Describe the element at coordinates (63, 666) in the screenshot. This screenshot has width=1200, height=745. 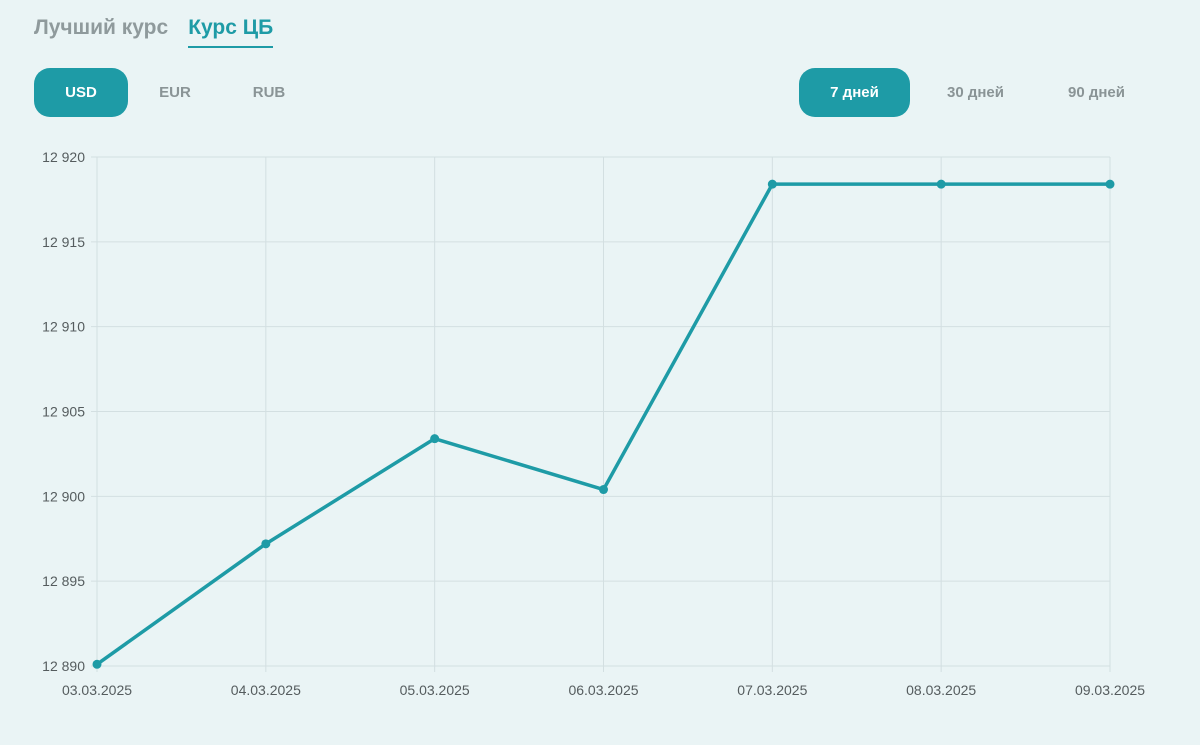
I see `y-tick-label: 12 890` at that location.